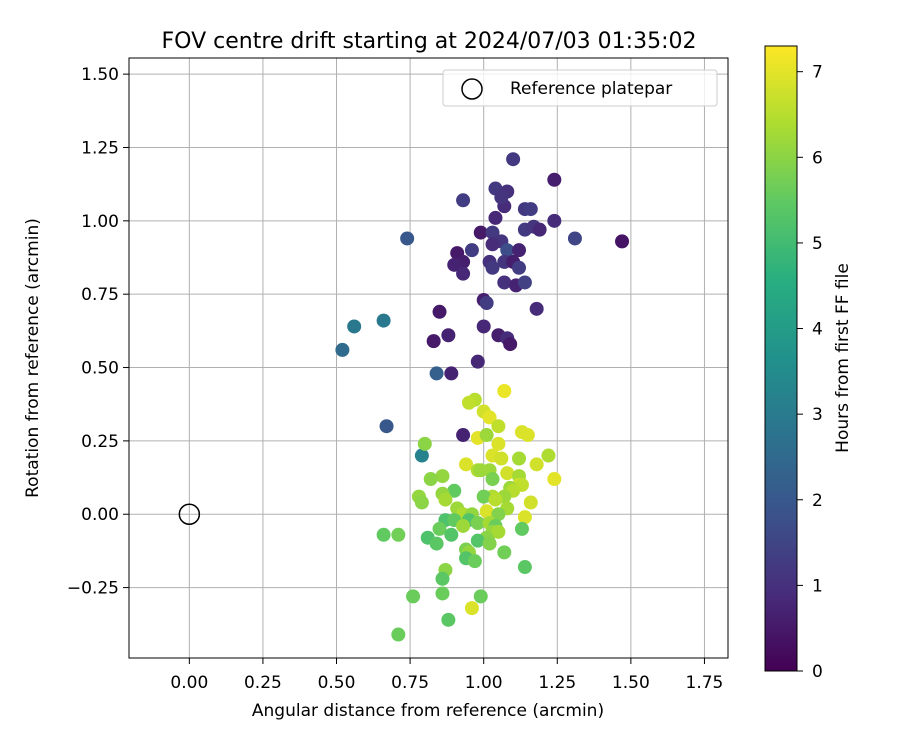 Image resolution: width=900 pixels, height=750 pixels. Describe the element at coordinates (843, 358) in the screenshot. I see `colorbar-label: Hours from first FF file` at that location.